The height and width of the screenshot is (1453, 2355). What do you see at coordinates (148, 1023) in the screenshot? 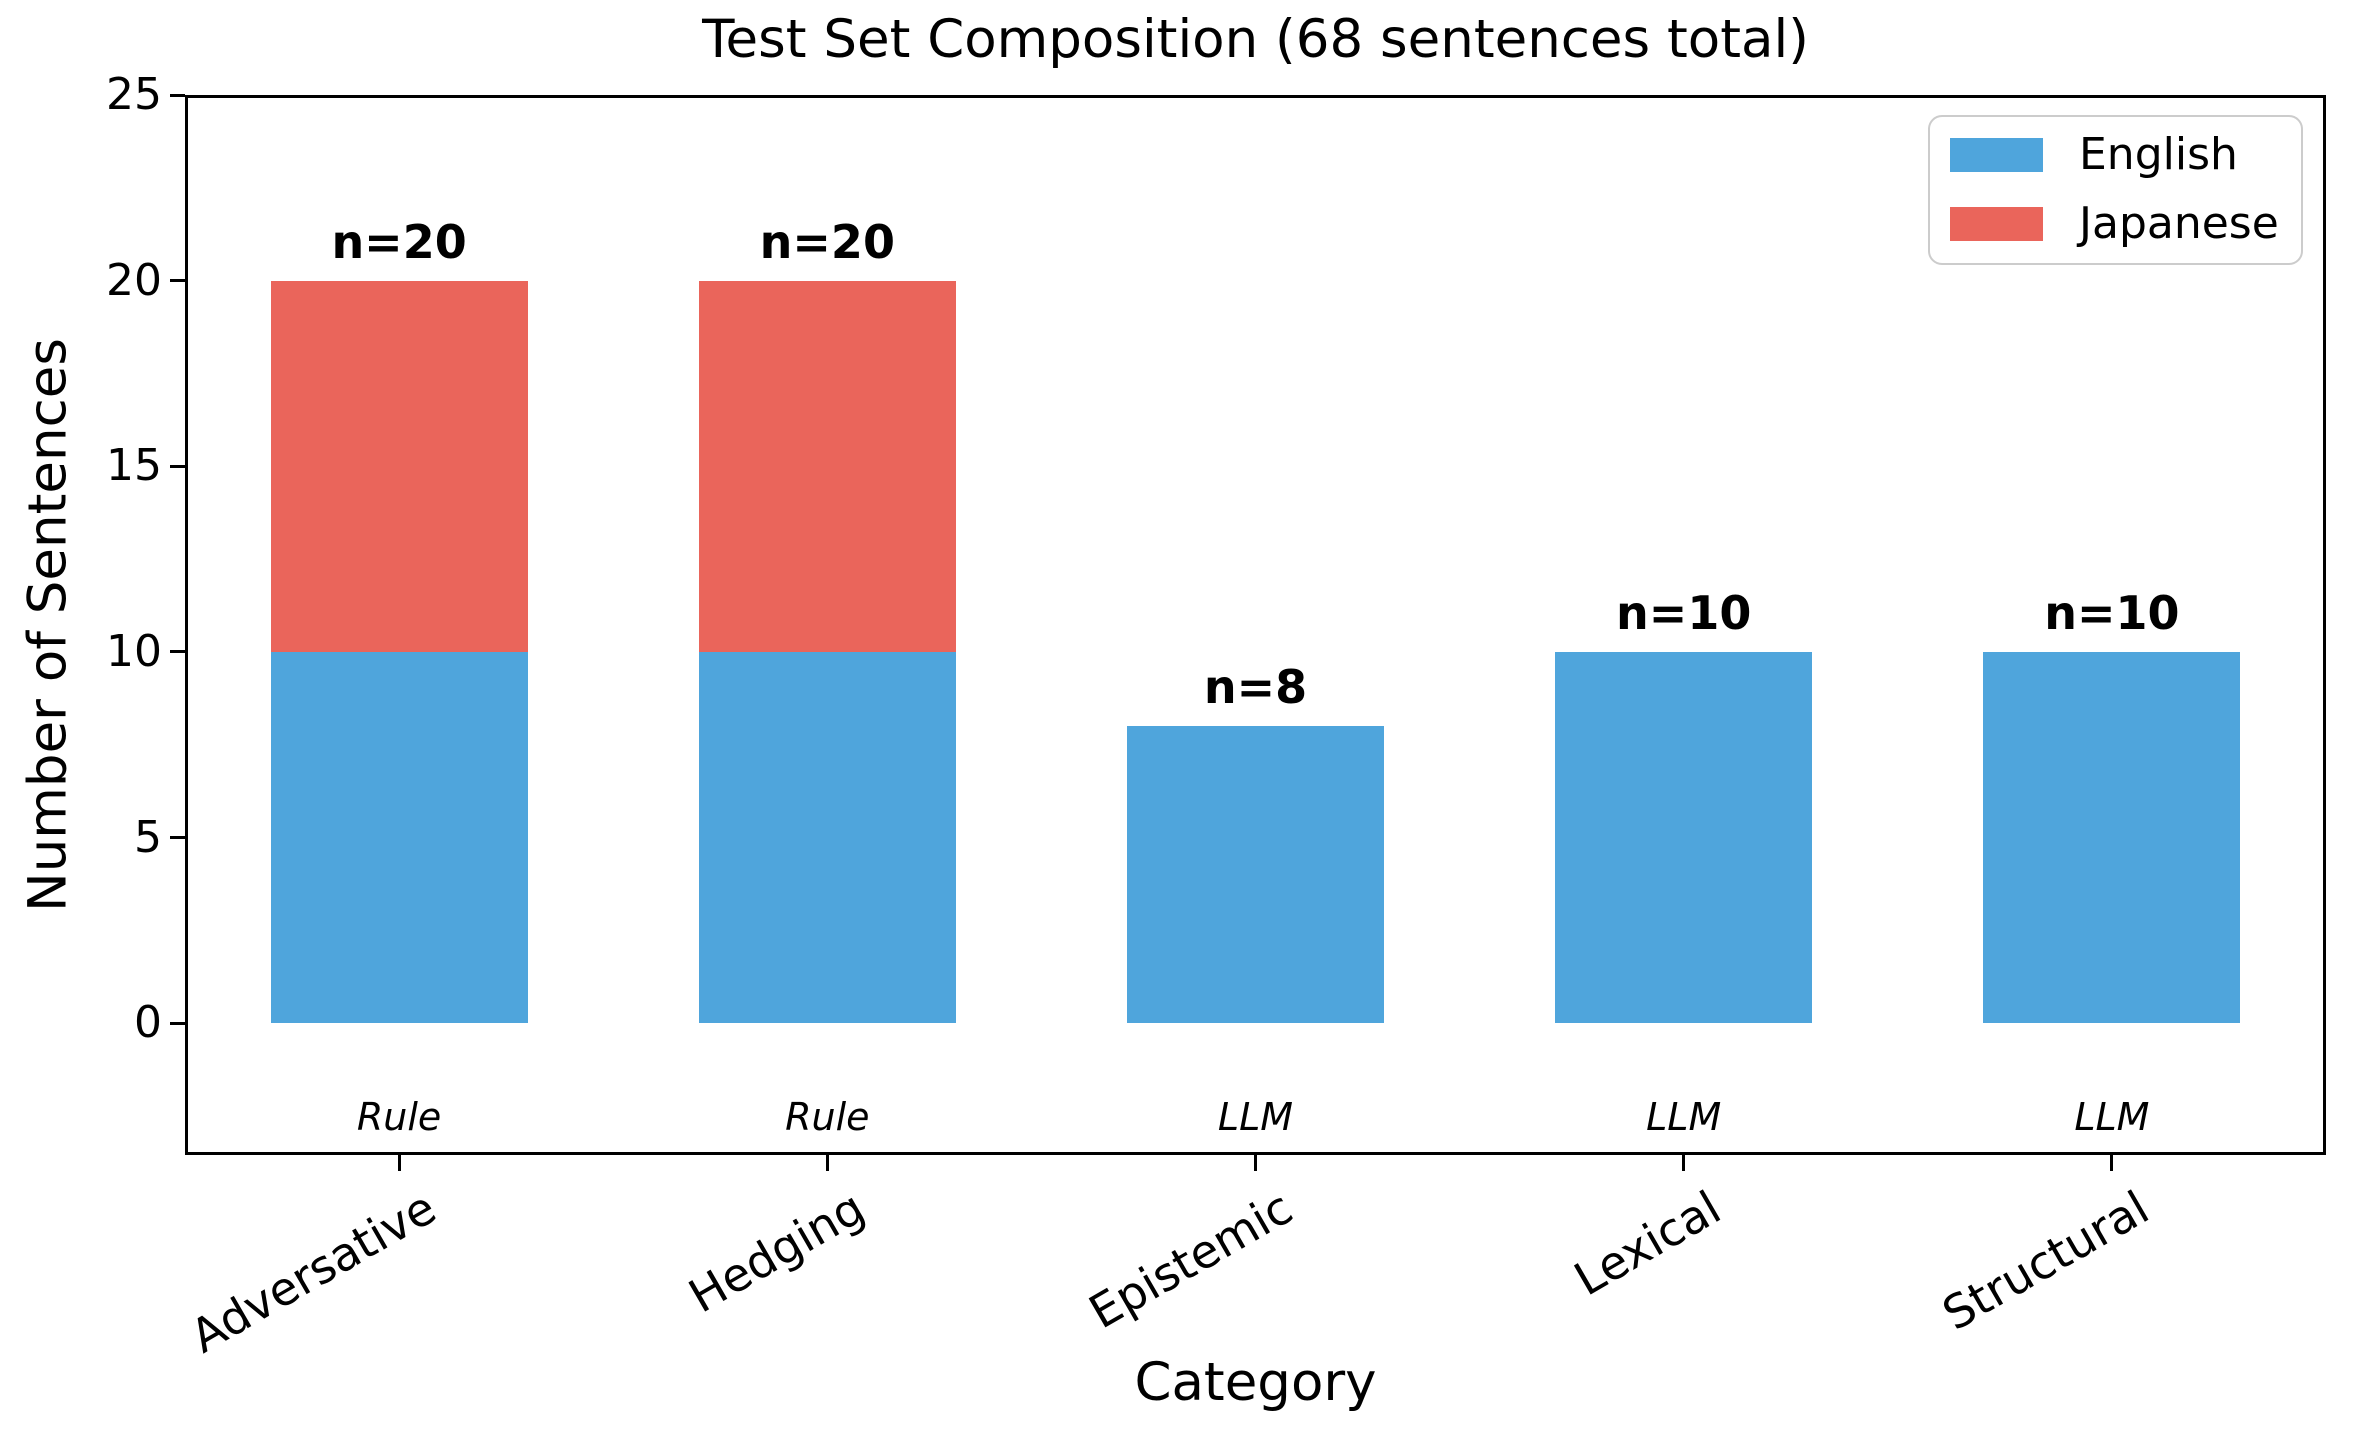
I see `y-tick-label: 0` at bounding box center [148, 1023].